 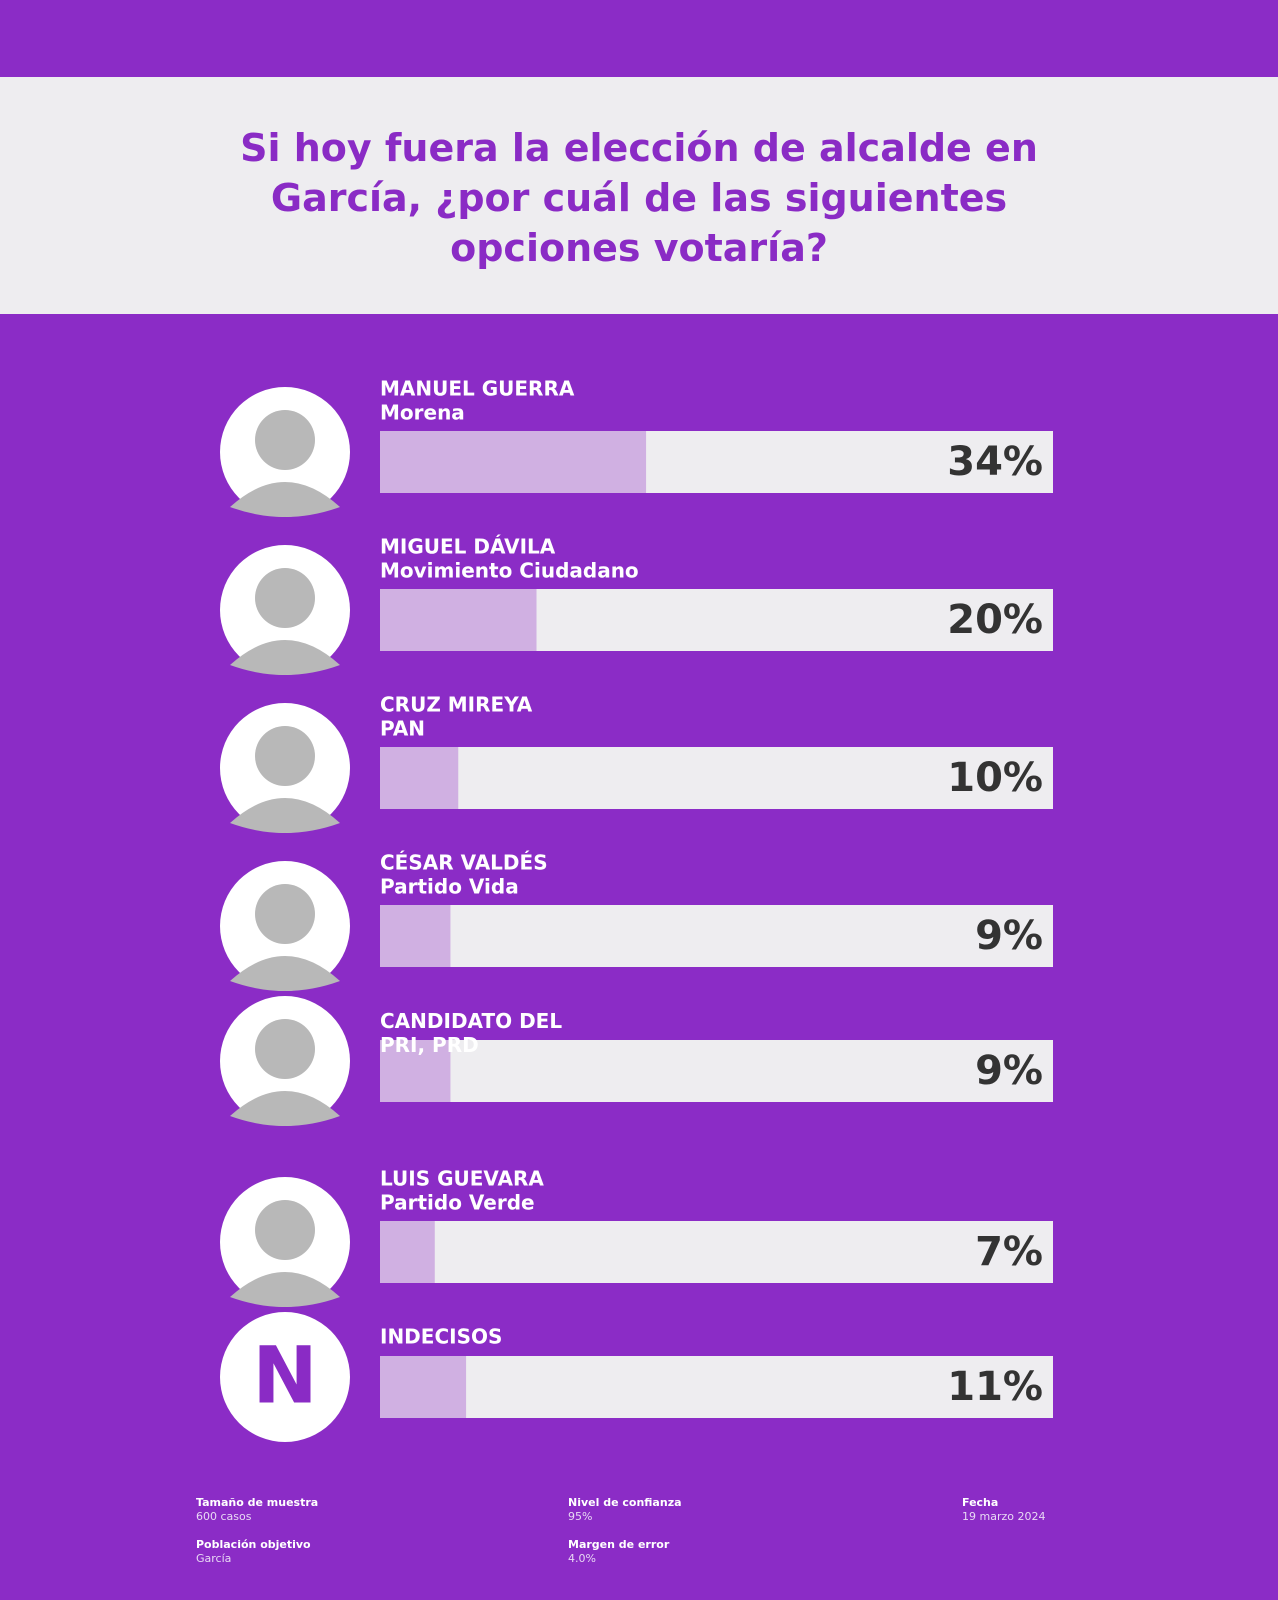 I want to click on candidate-name: CRUZ MIREYA, so click(x=456, y=705).